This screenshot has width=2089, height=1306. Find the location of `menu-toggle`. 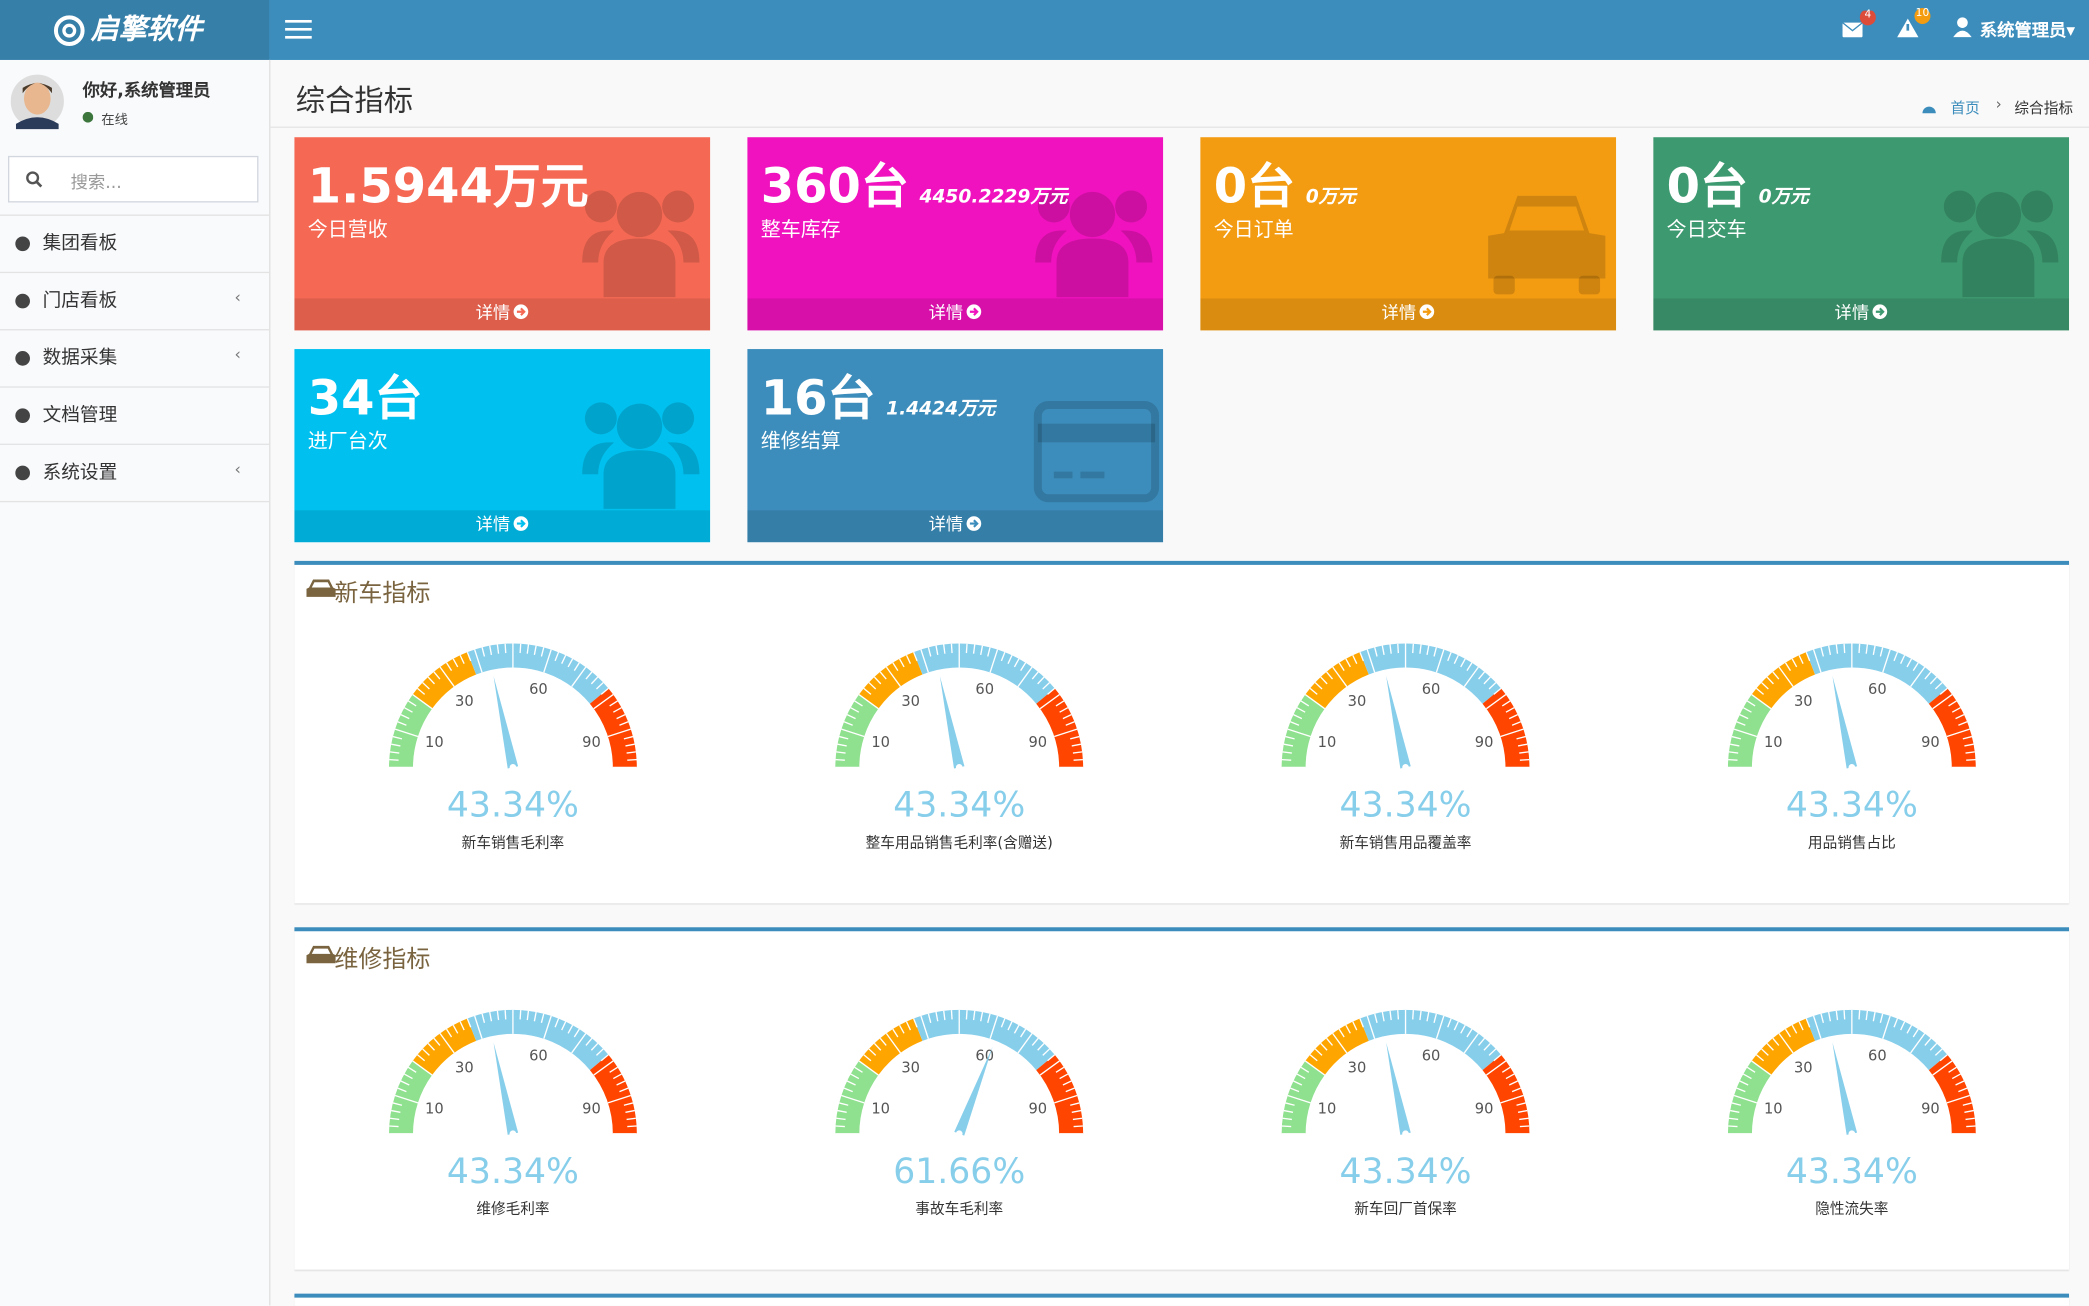

menu-toggle is located at coordinates (298, 29).